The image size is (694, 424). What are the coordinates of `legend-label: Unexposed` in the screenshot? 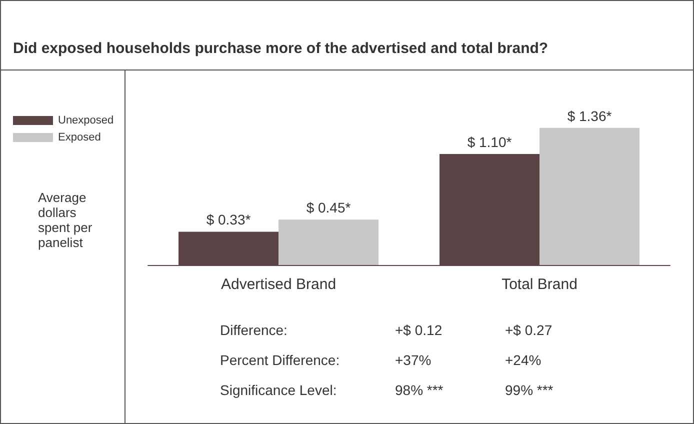 It's located at (86, 120).